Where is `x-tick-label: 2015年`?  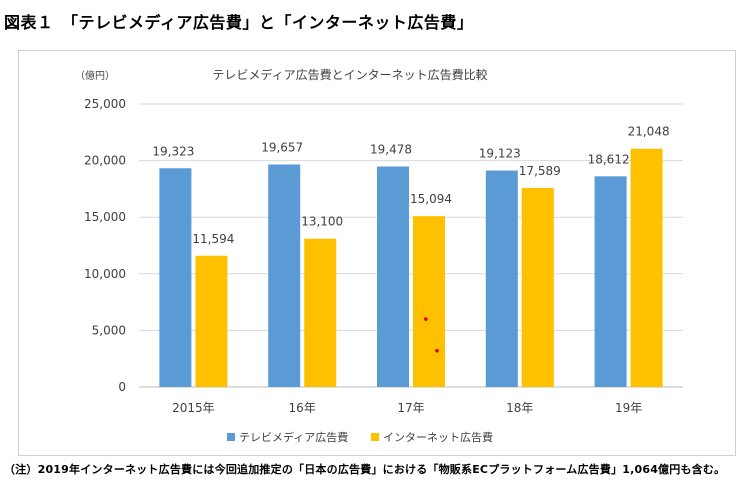
x-tick-label: 2015年 is located at coordinates (193, 408).